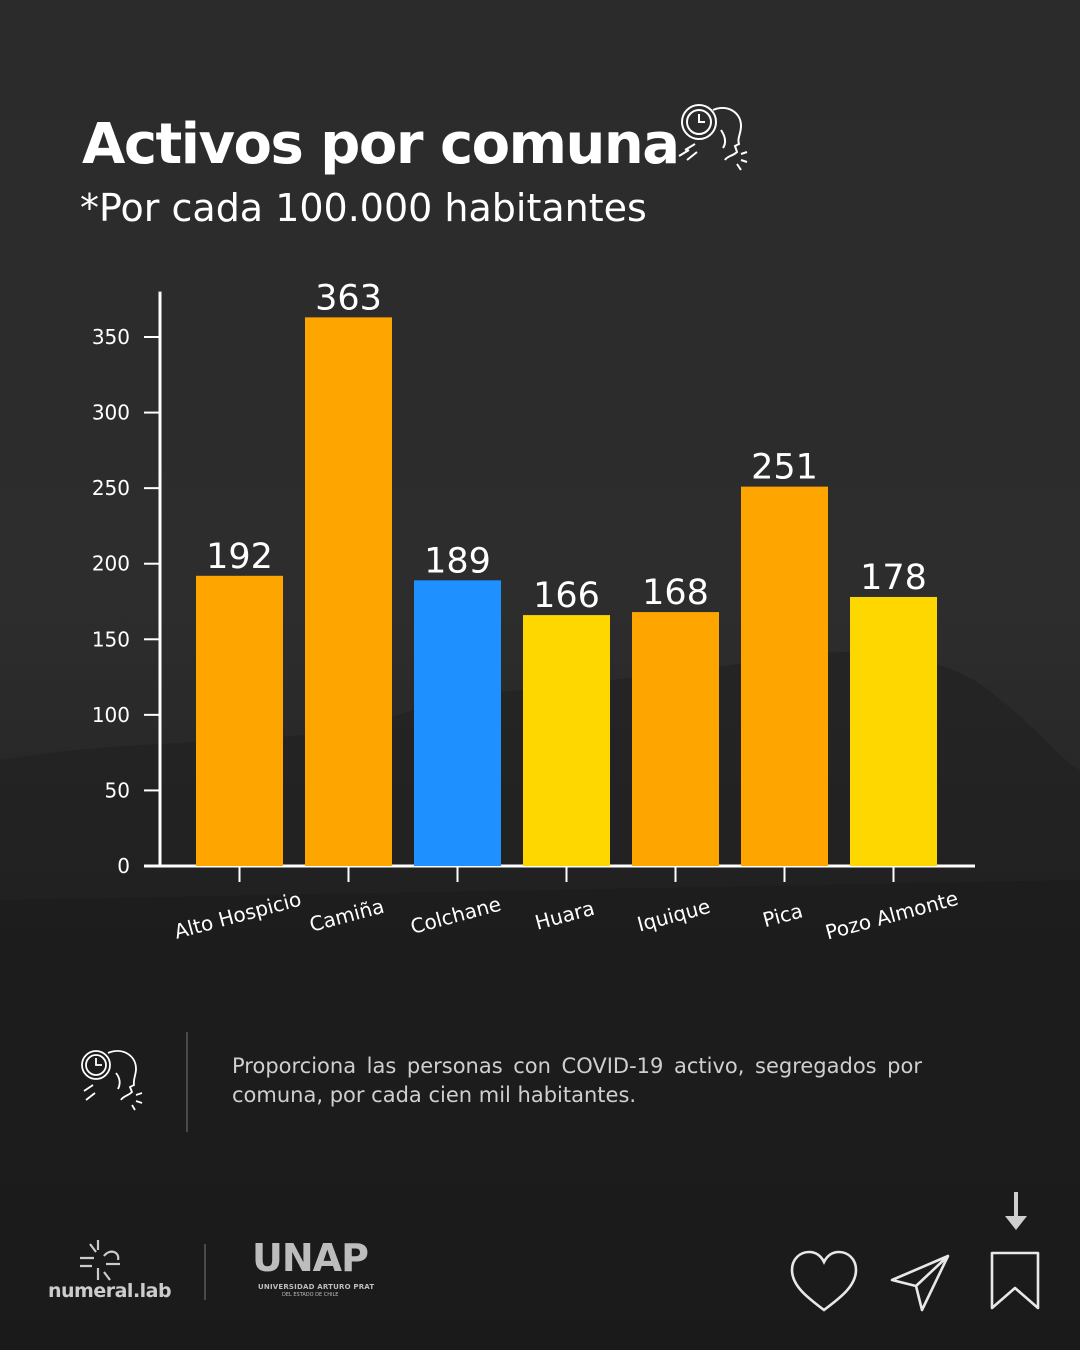  What do you see at coordinates (100, 1260) in the screenshot?
I see `numeral-lab-logo-icon` at bounding box center [100, 1260].